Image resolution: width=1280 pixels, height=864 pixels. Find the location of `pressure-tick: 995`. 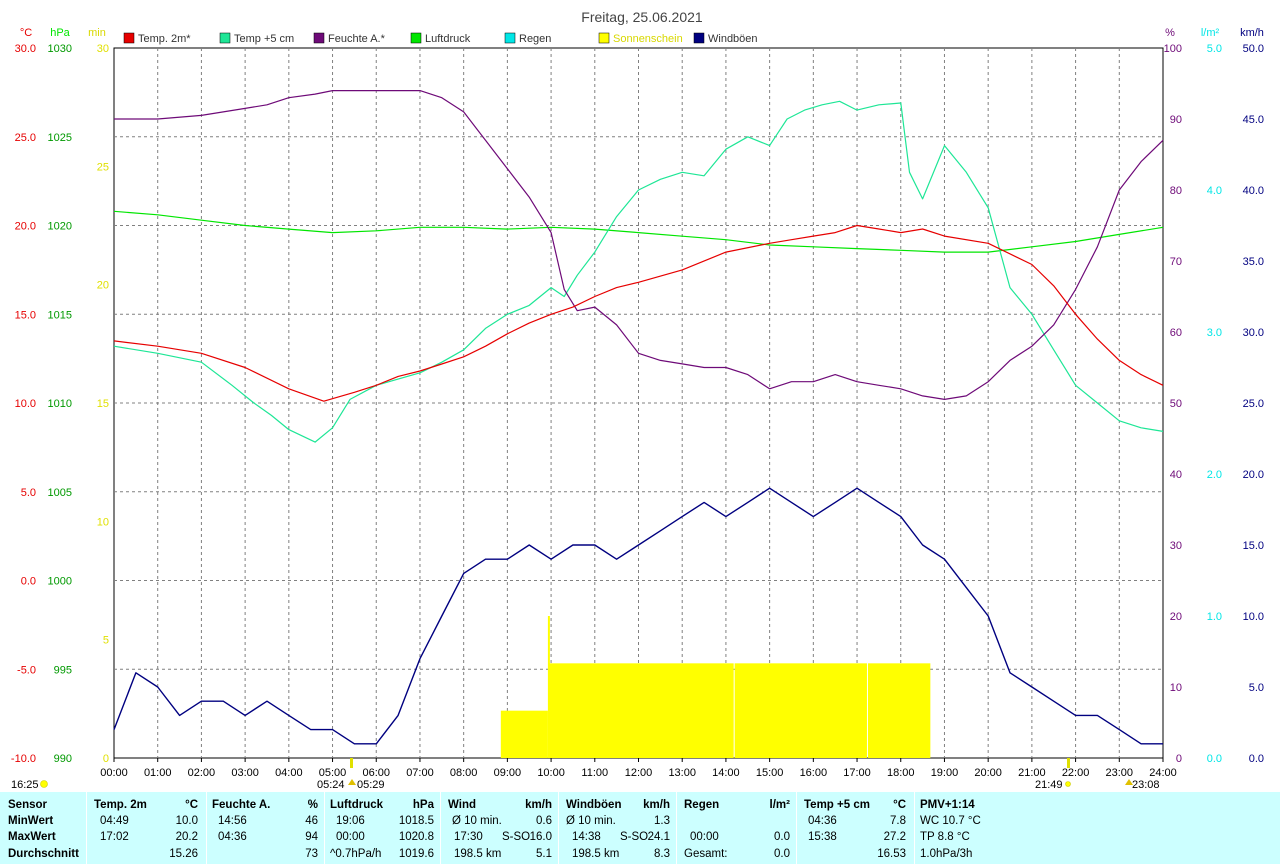

pressure-tick: 995 is located at coordinates (63, 670).